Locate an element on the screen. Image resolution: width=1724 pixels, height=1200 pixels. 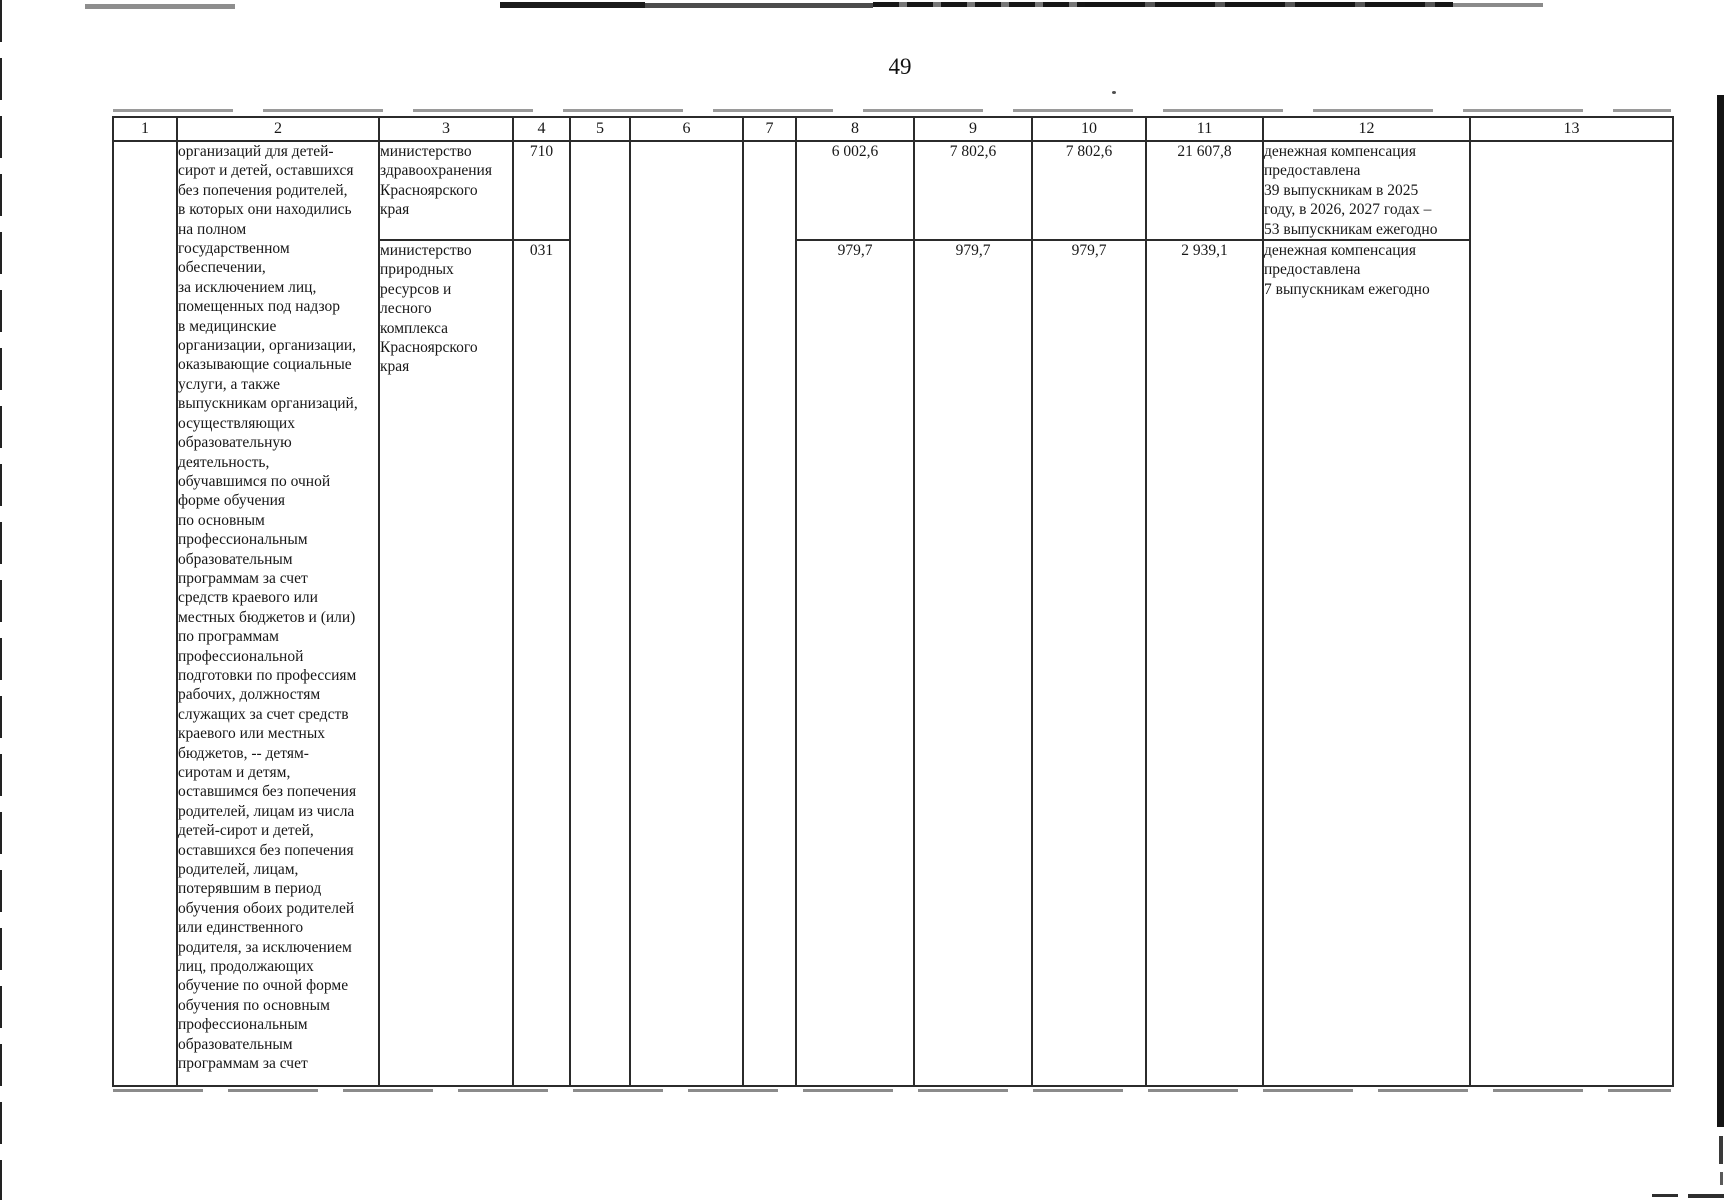
cell-code-031: 031 is located at coordinates (541, 663).